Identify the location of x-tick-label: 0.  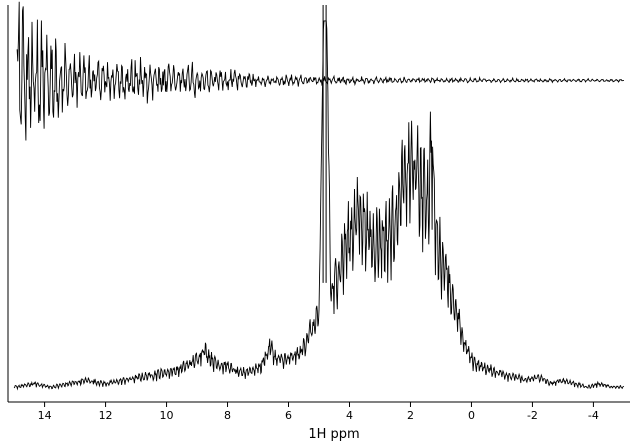
(471, 415).